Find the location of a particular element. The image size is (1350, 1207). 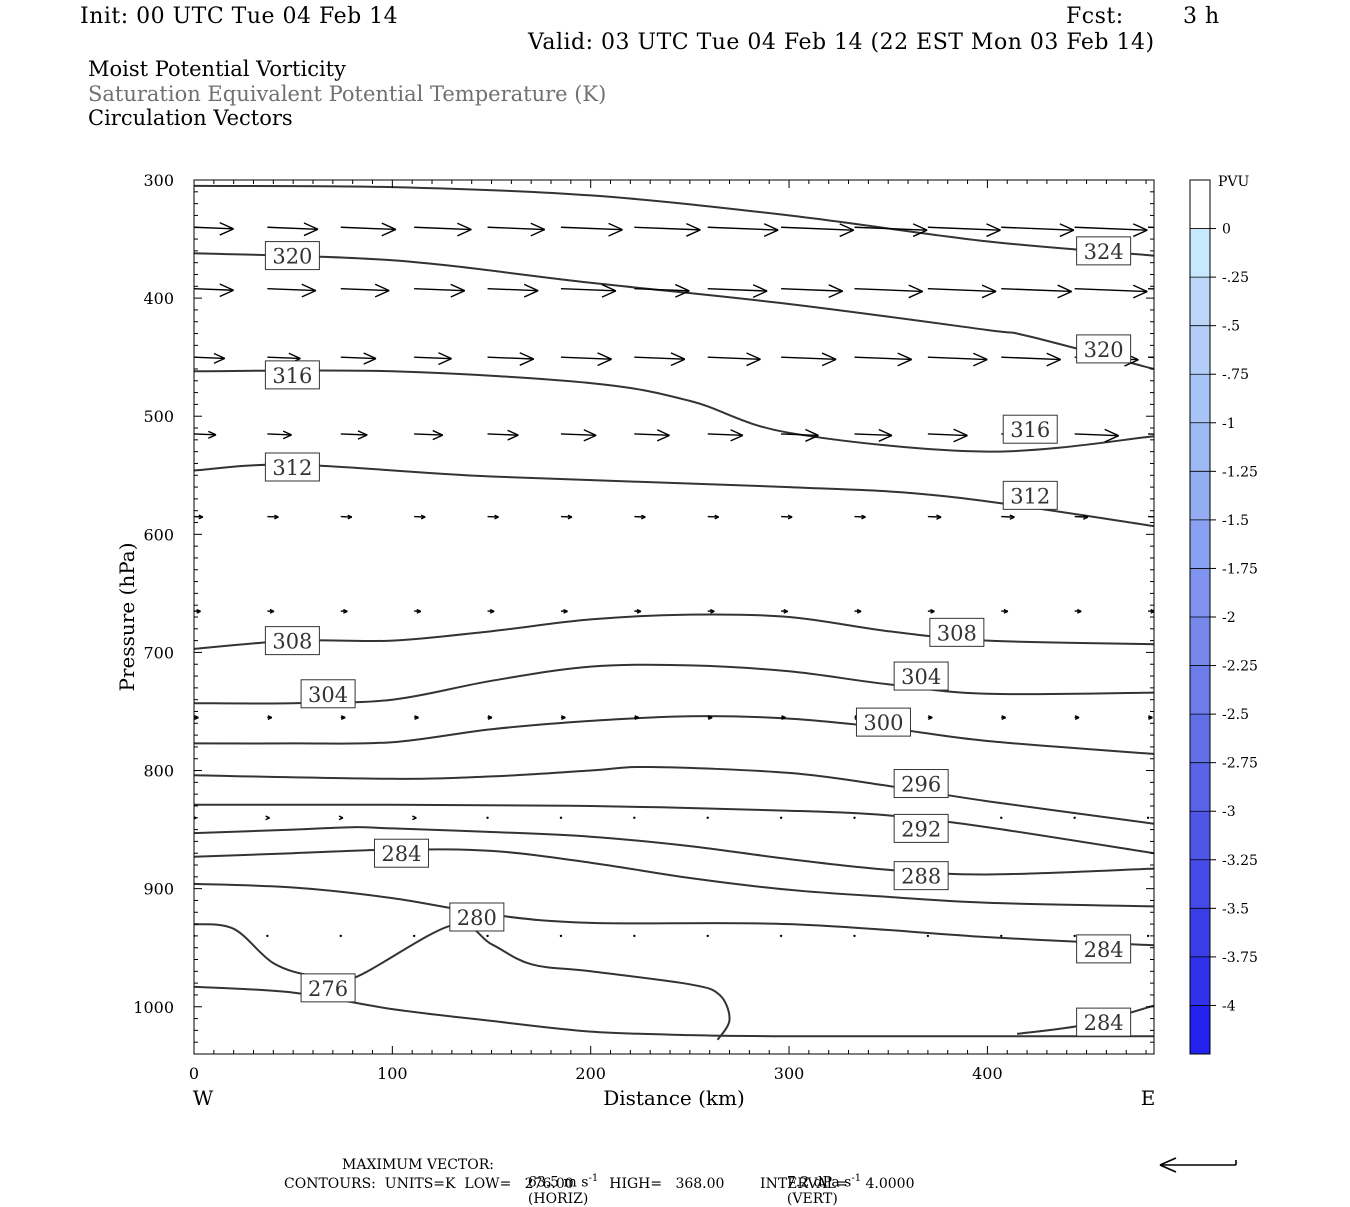

contour-label: 276 is located at coordinates (328, 988).